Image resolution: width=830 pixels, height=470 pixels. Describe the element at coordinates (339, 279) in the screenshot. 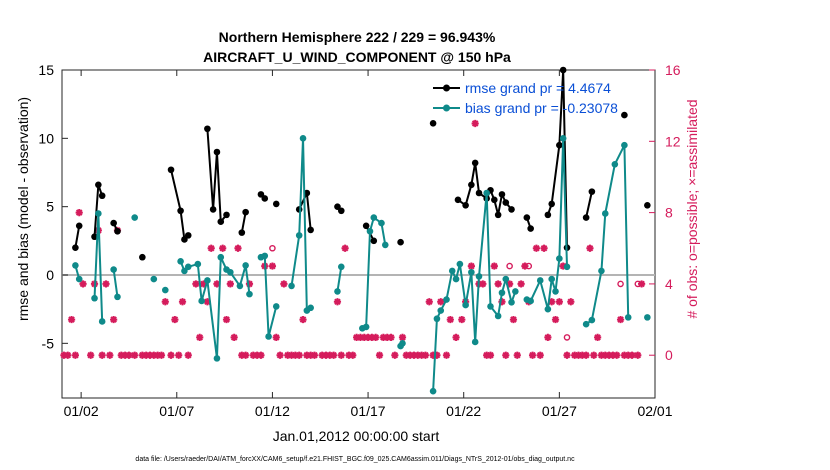

I see `bias-line-segment` at that location.